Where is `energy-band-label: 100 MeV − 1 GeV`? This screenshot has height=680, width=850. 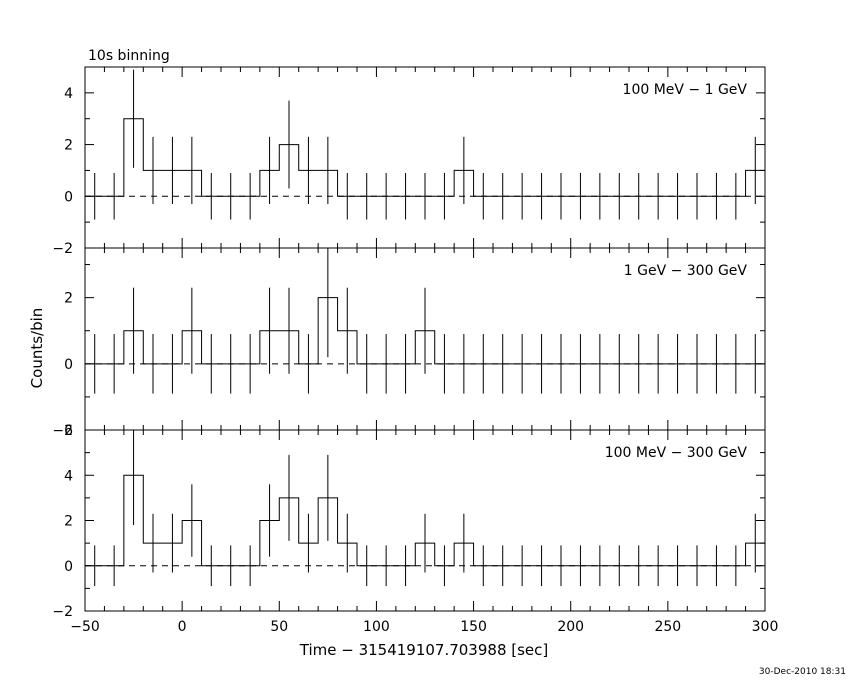 energy-band-label: 100 MeV − 1 GeV is located at coordinates (685, 90).